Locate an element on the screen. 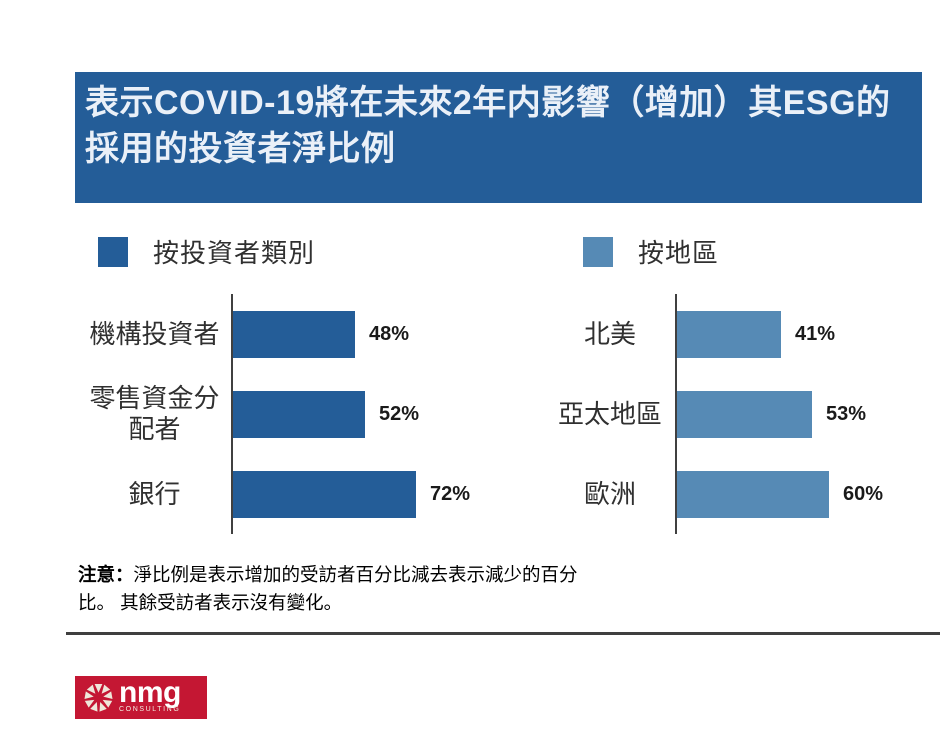 This screenshot has width=949, height=738. category-label: 零售資金分配者 is located at coordinates (154, 413).